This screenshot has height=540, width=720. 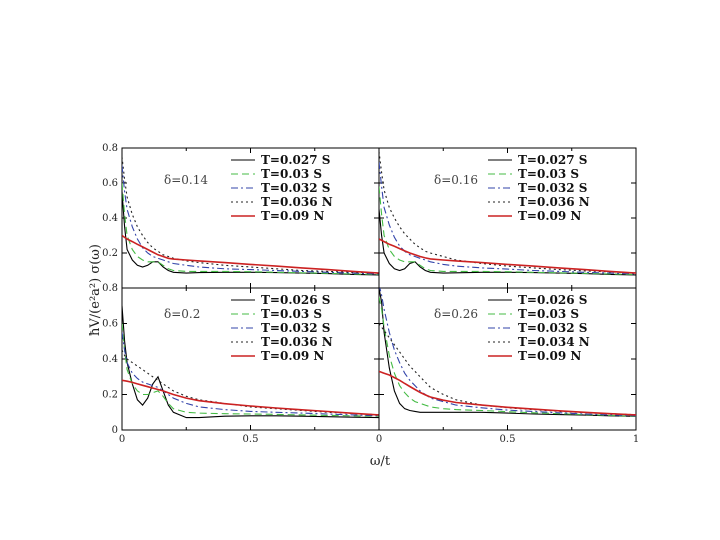 I want to click on y-tick-label: 0, so click(x=115, y=430).